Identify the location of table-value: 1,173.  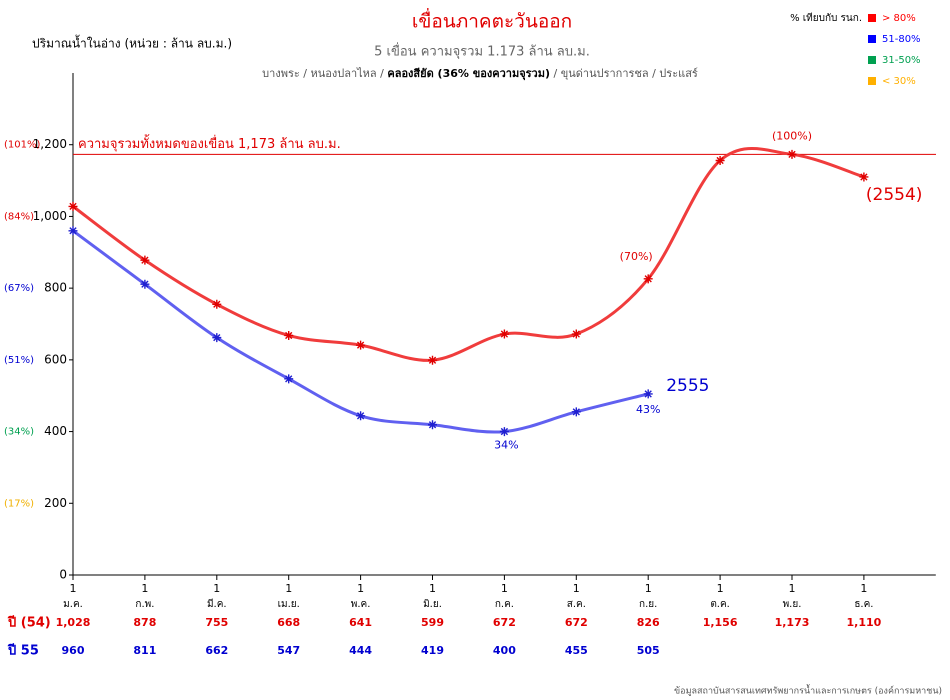
(792, 622).